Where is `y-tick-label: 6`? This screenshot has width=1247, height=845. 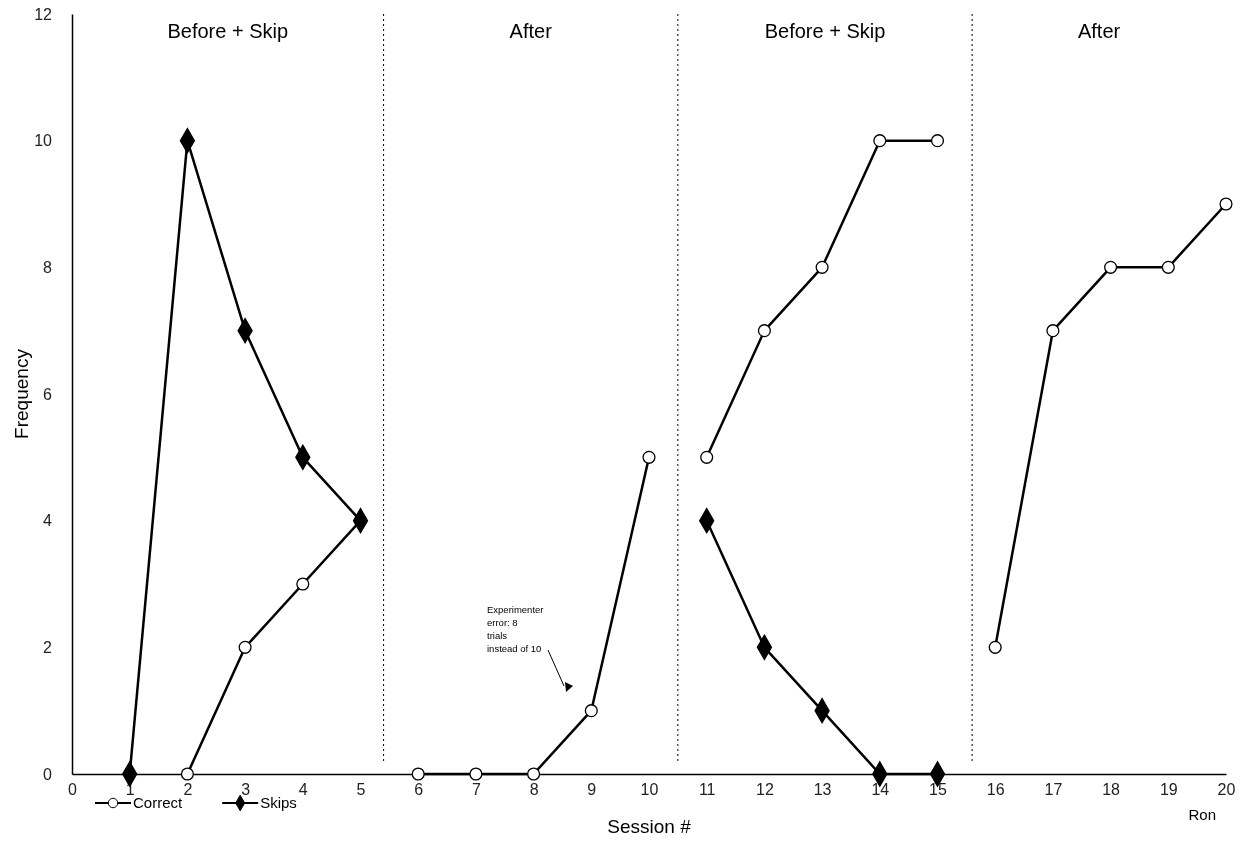 y-tick-label: 6 is located at coordinates (48, 394).